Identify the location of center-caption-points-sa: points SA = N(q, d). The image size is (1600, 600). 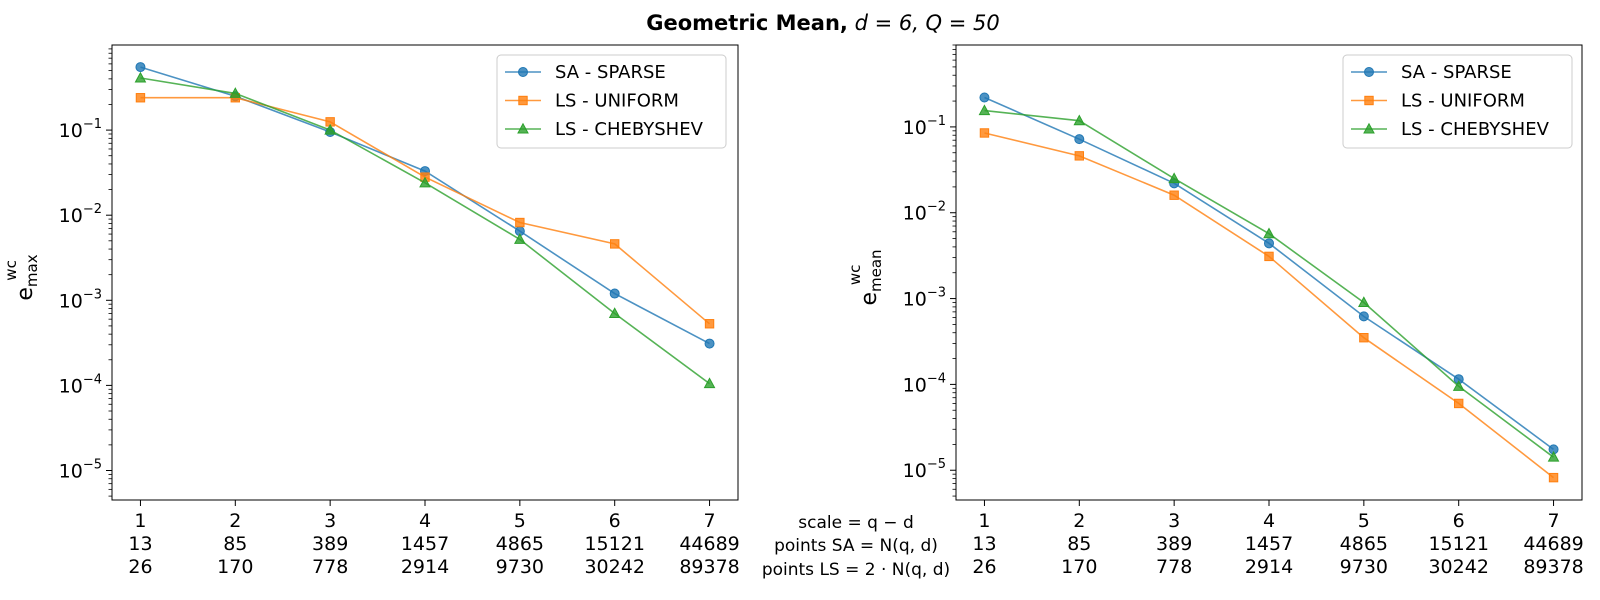
(856, 546).